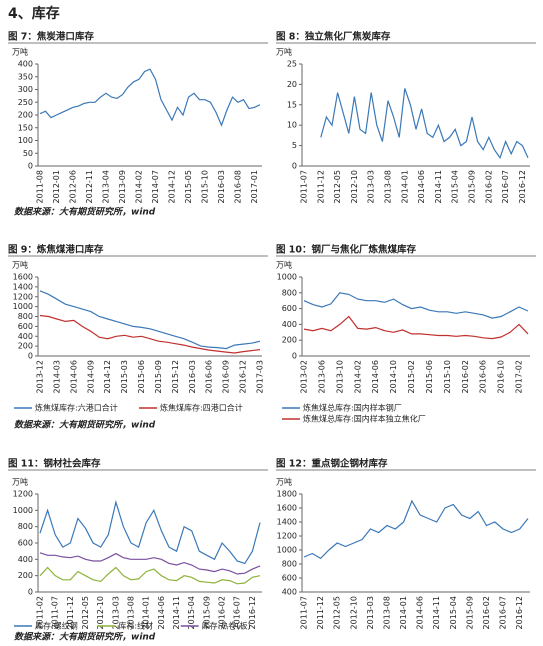  Describe the element at coordinates (25, 346) in the screenshot. I see `y-tick-label: 200` at that location.